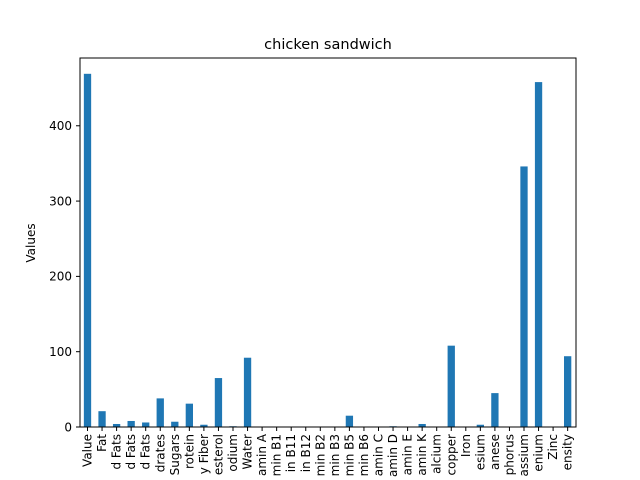 Image resolution: width=640 pixels, height=480 pixels. I want to click on x-tick-label: anese, so click(495, 452).